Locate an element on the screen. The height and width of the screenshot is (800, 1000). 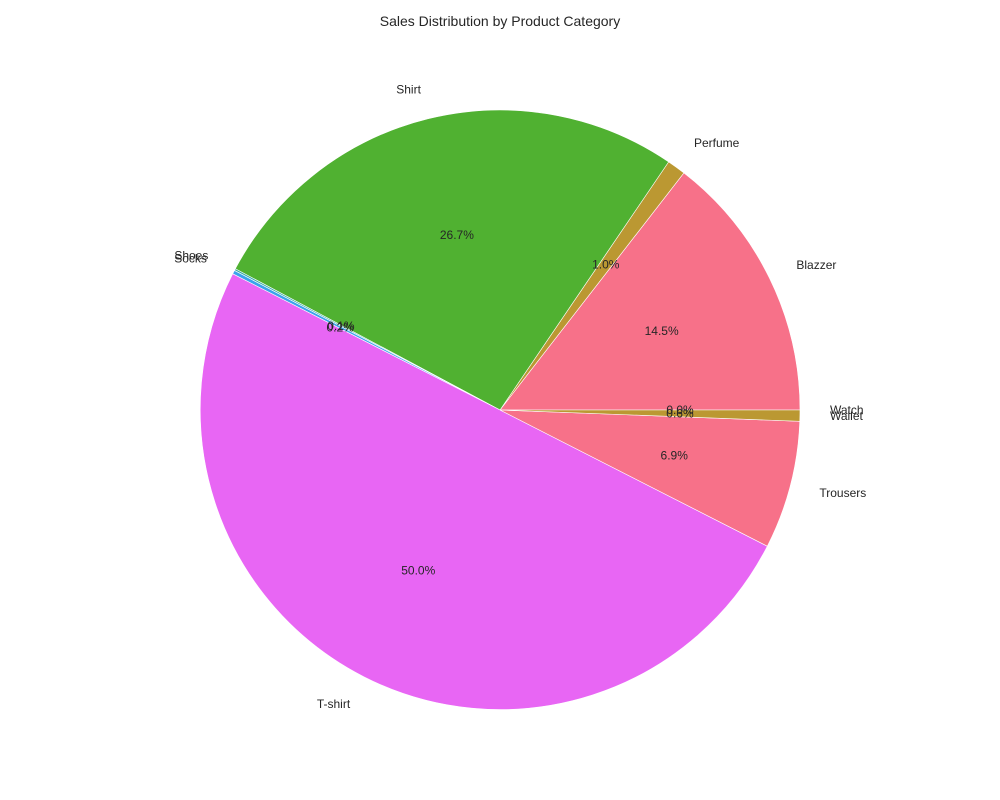
slice-label-perfume: Perfume is located at coordinates (717, 143).